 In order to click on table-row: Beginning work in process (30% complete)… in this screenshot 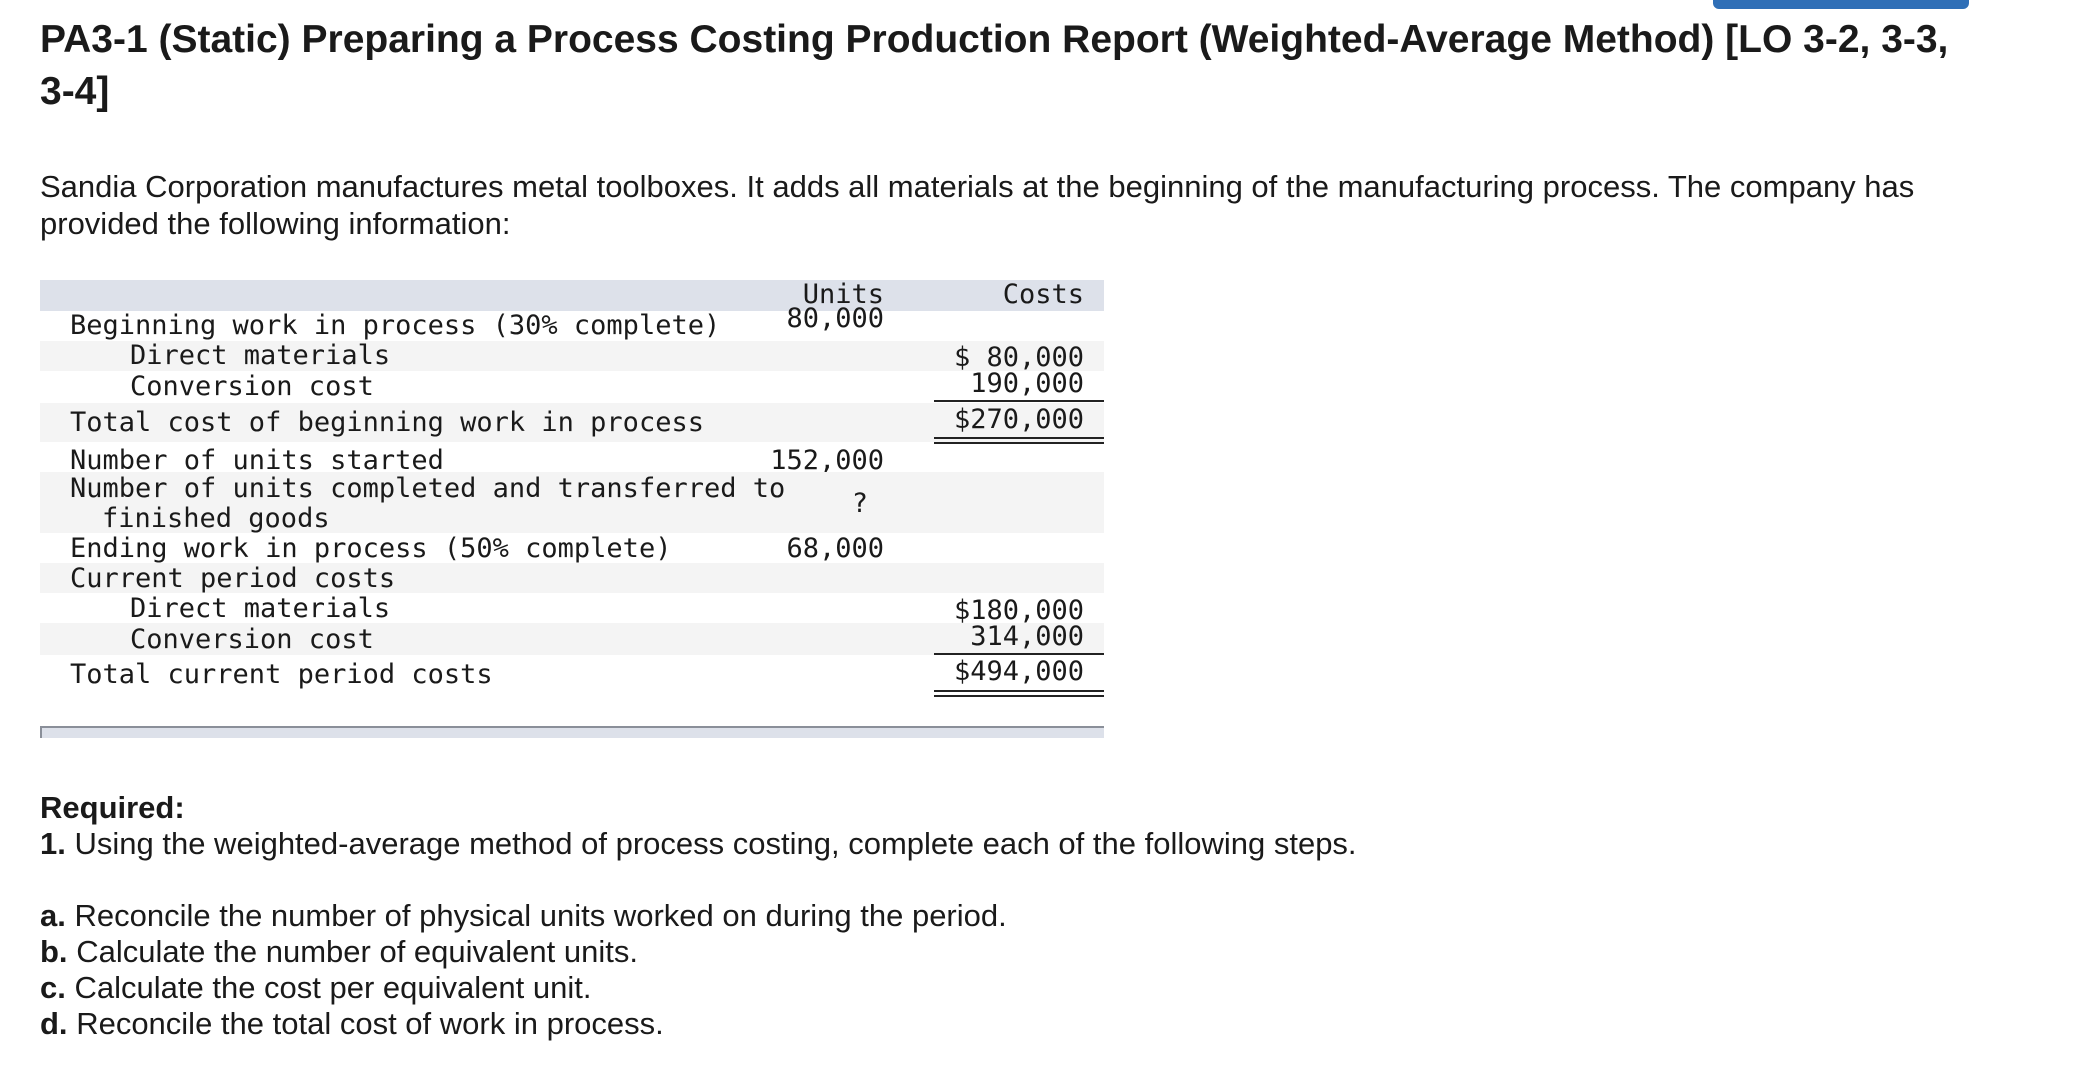, I will do `click(572, 322)`.